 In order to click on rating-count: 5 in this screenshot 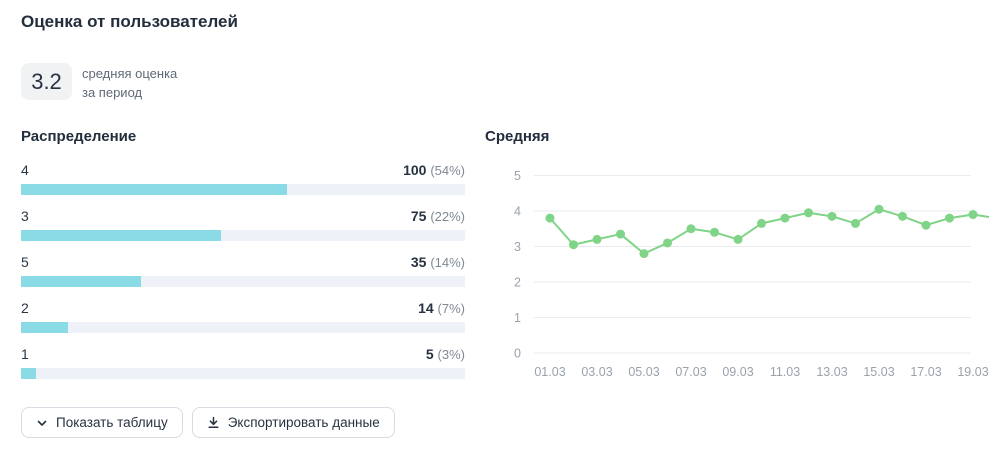, I will do `click(429, 354)`.